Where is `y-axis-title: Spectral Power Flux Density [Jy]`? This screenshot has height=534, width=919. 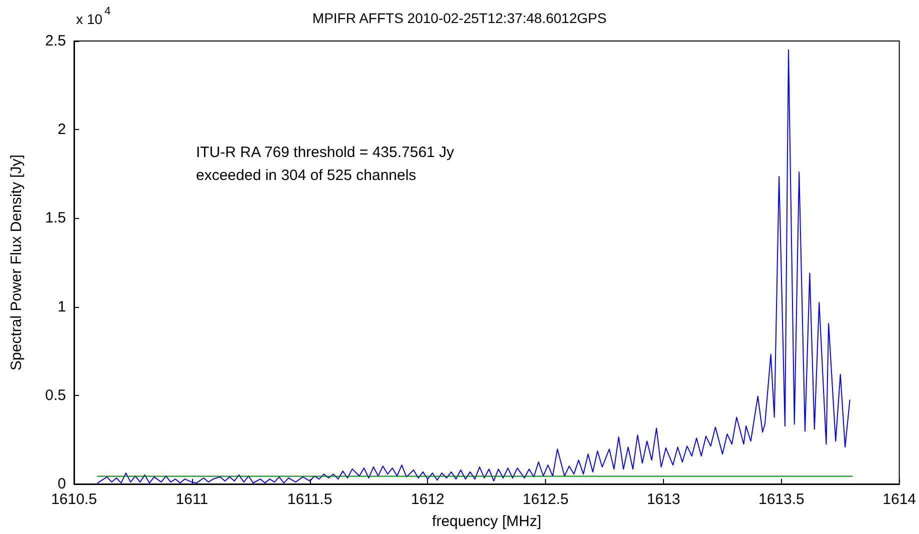 y-axis-title: Spectral Power Flux Density [Jy] is located at coordinates (16, 262).